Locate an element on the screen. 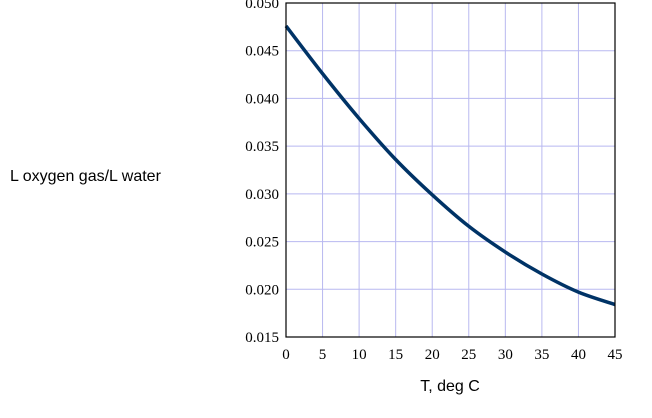 Image resolution: width=652 pixels, height=418 pixels. y-tick-label: 0.015 is located at coordinates (262, 338).